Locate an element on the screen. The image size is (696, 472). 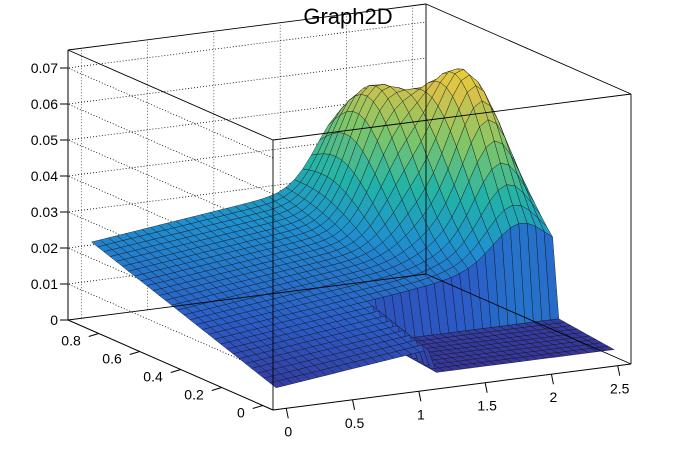
z-tick-label-3: 0.03 is located at coordinates (44, 212).